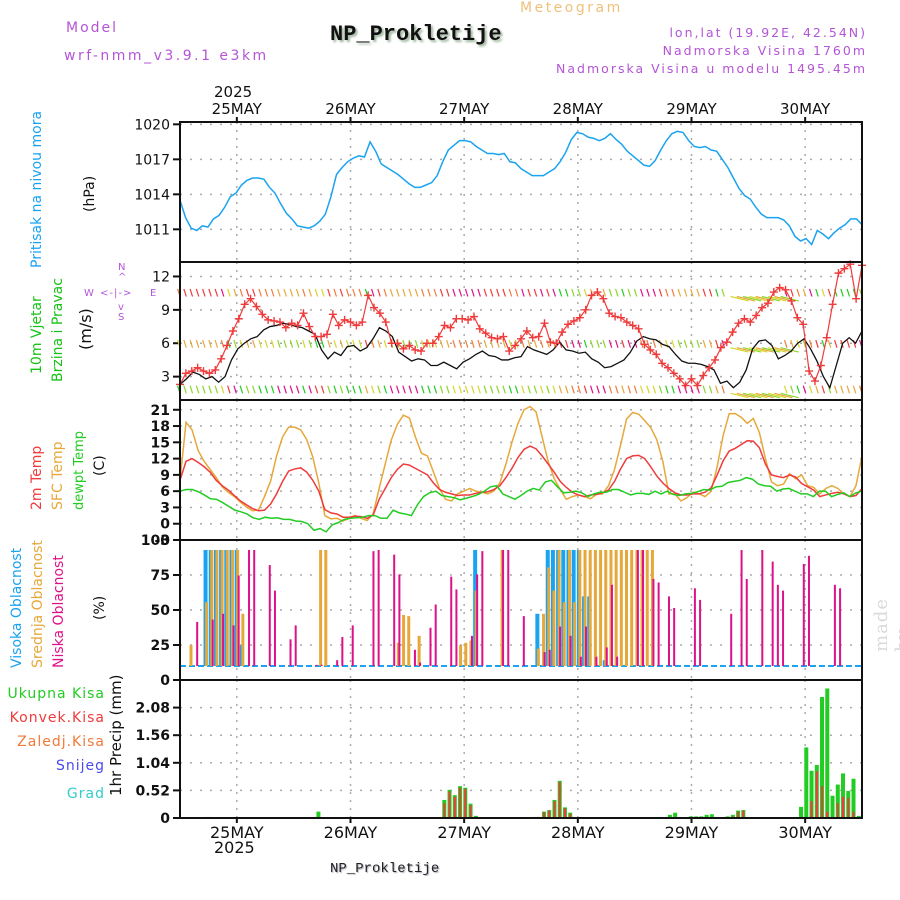 Image resolution: width=900 pixels, height=900 pixels. Describe the element at coordinates (464, 109) in the screenshot. I see `x-tick-label-top: 27MAY` at that location.